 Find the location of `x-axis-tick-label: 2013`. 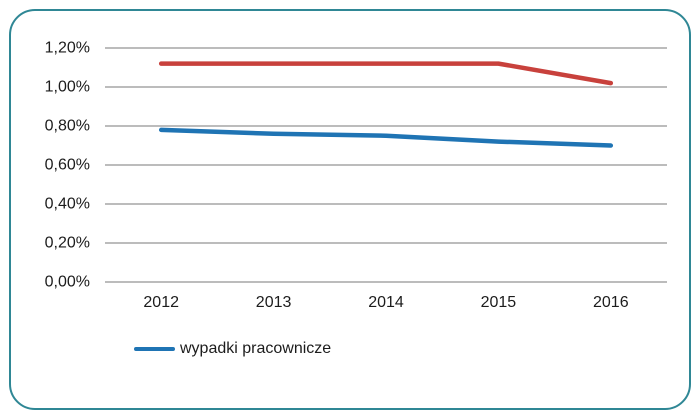

x-axis-tick-label: 2013 is located at coordinates (274, 302).